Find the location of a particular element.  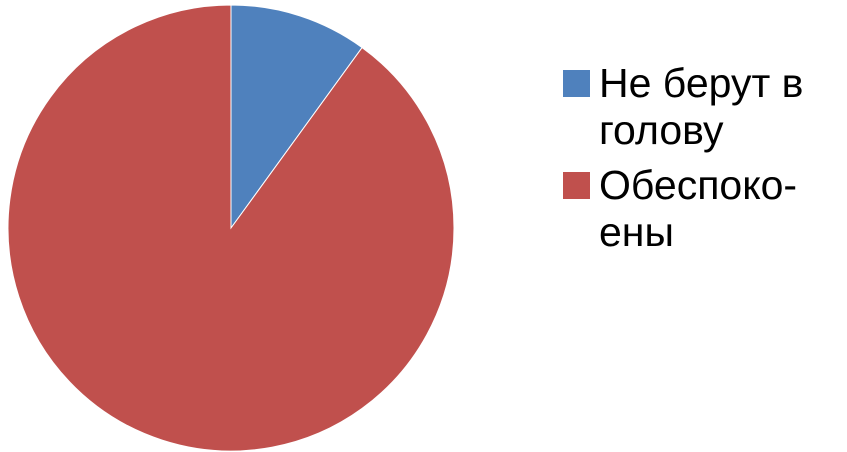

chart-legend: Не берут в голову Обеспоко- ены is located at coordinates (703, 162).